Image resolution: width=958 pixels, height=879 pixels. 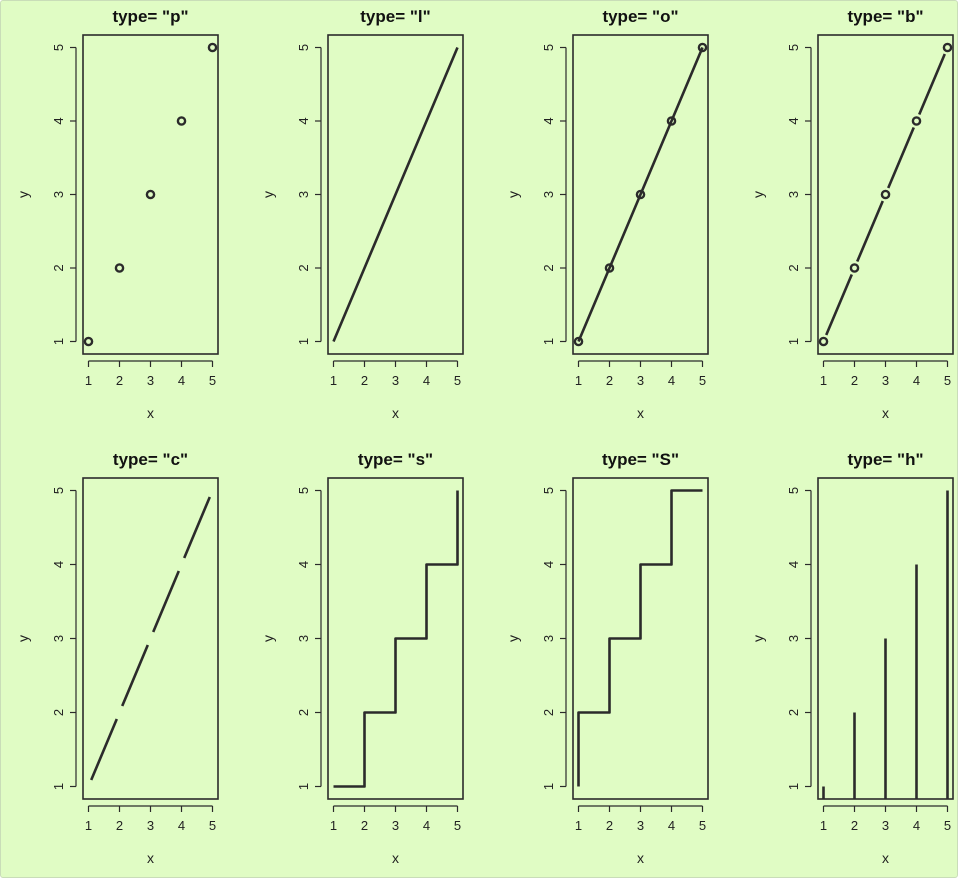 I want to click on panel-title: type= "h", so click(x=885, y=459).